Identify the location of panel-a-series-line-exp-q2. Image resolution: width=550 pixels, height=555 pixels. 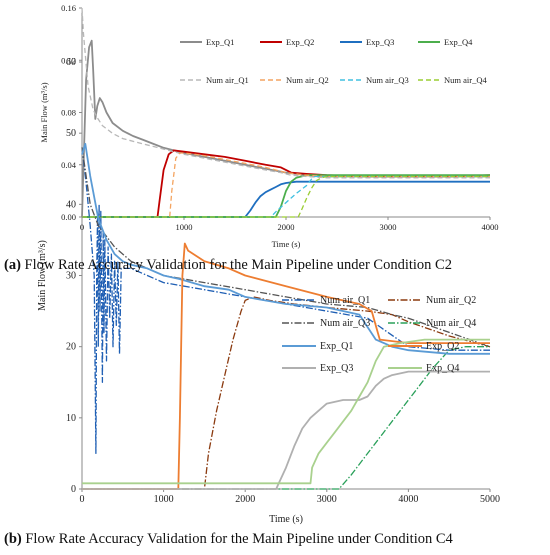
(286, 183).